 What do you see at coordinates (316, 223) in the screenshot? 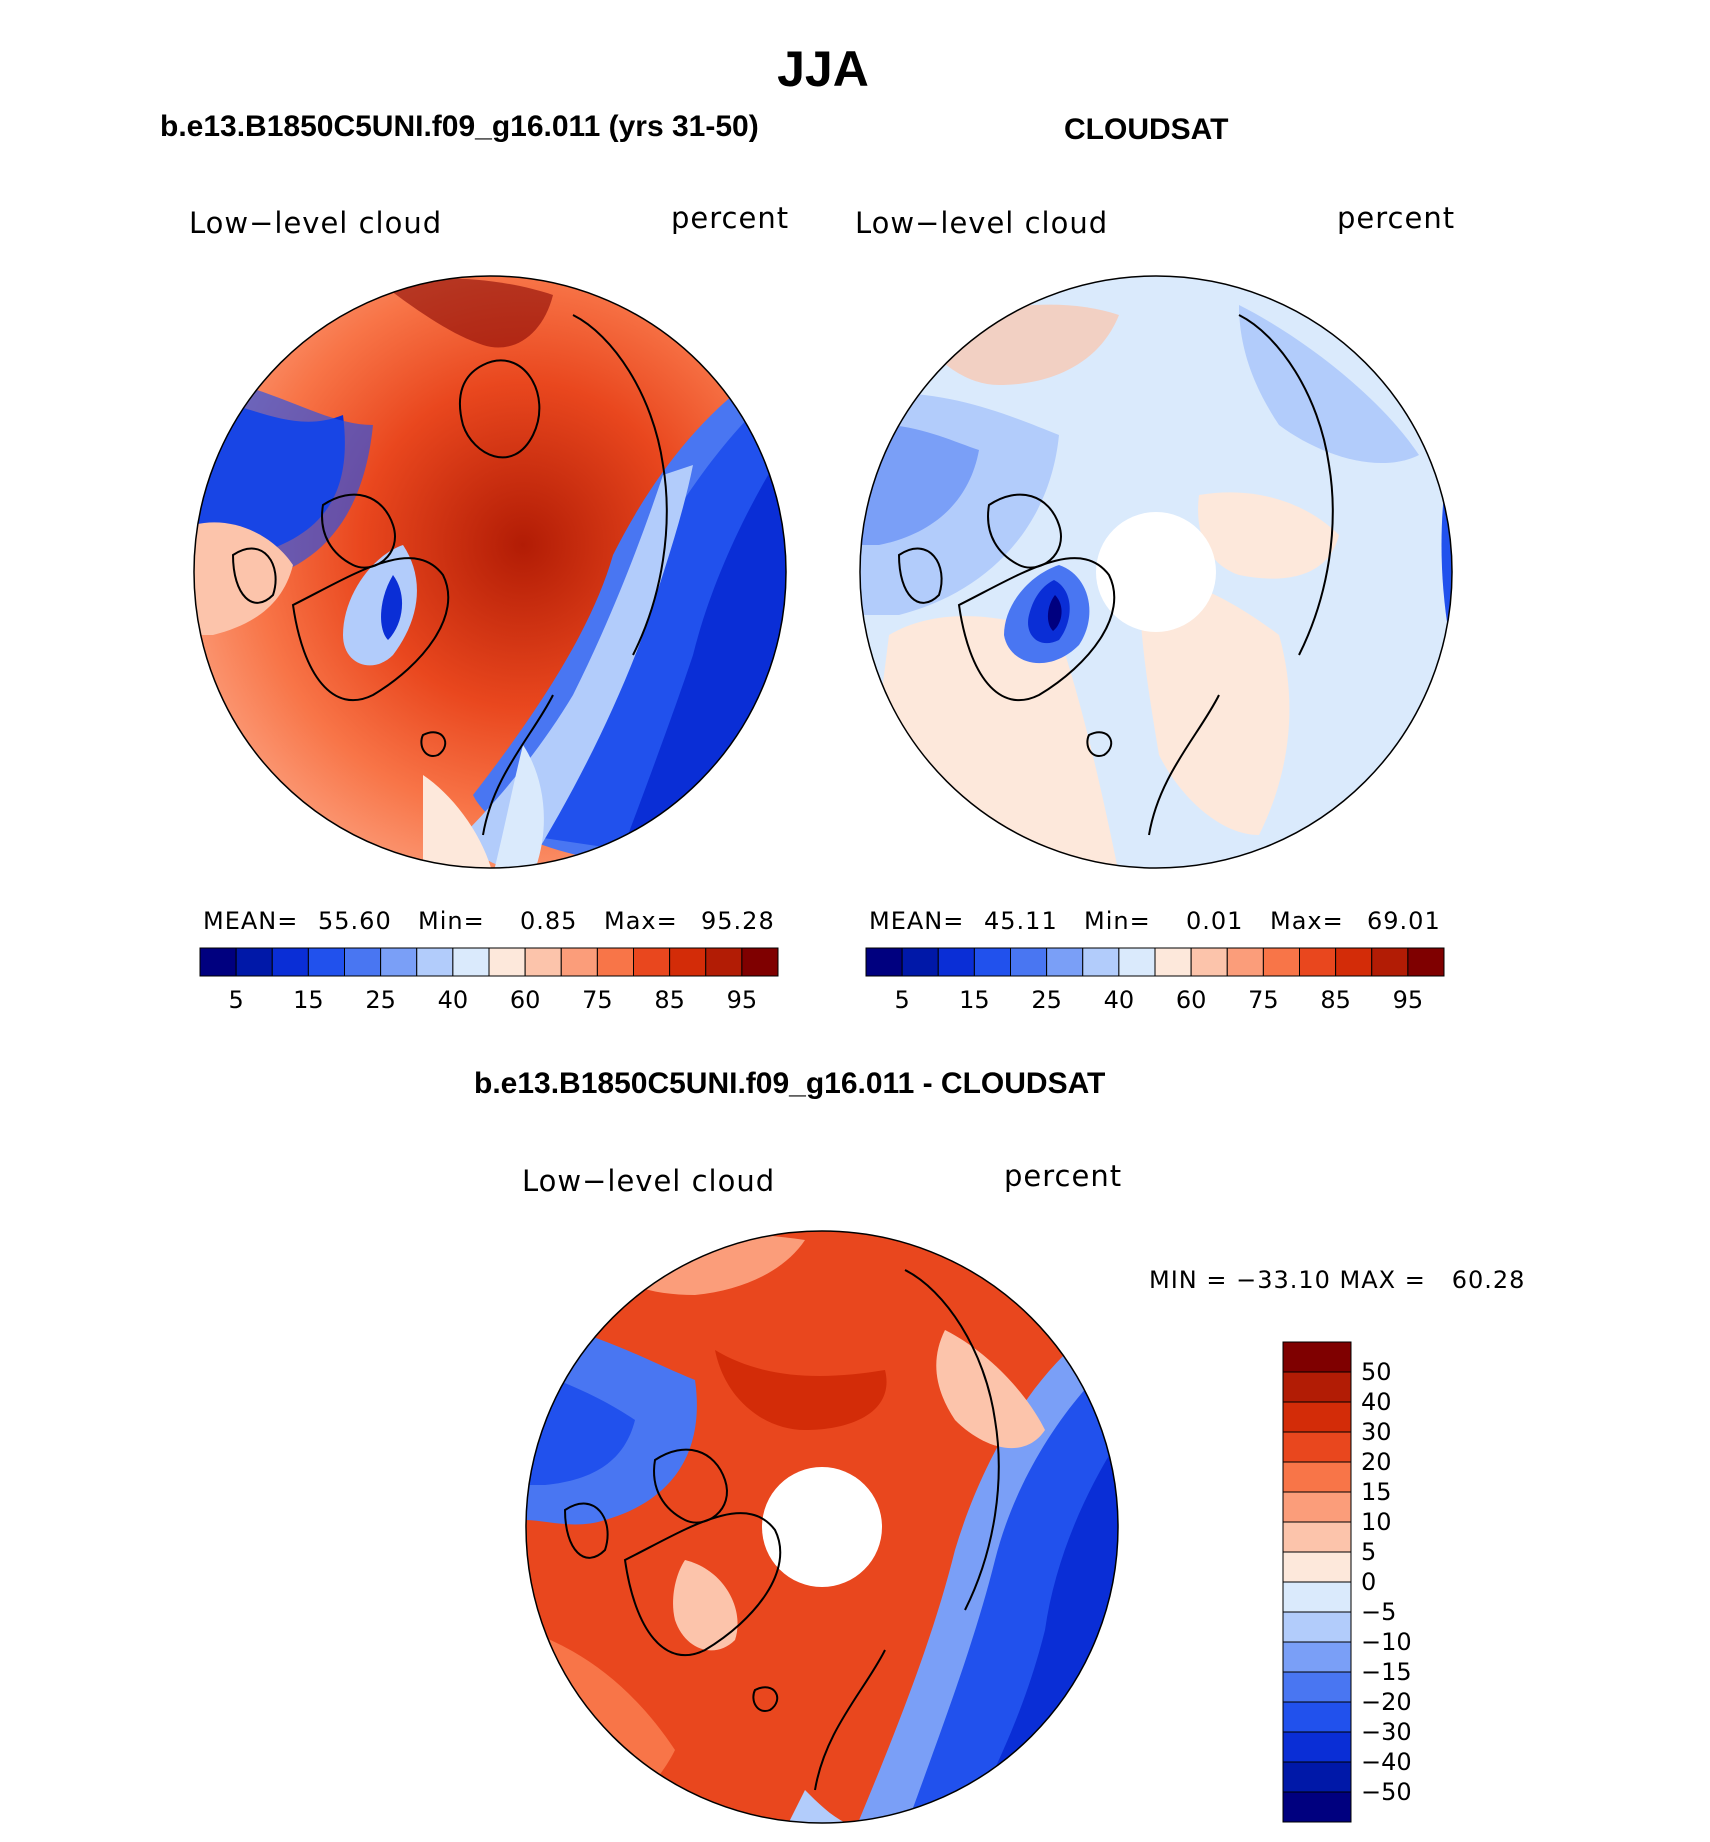
I see `panel1-variable-label: Low−level cloud` at bounding box center [316, 223].